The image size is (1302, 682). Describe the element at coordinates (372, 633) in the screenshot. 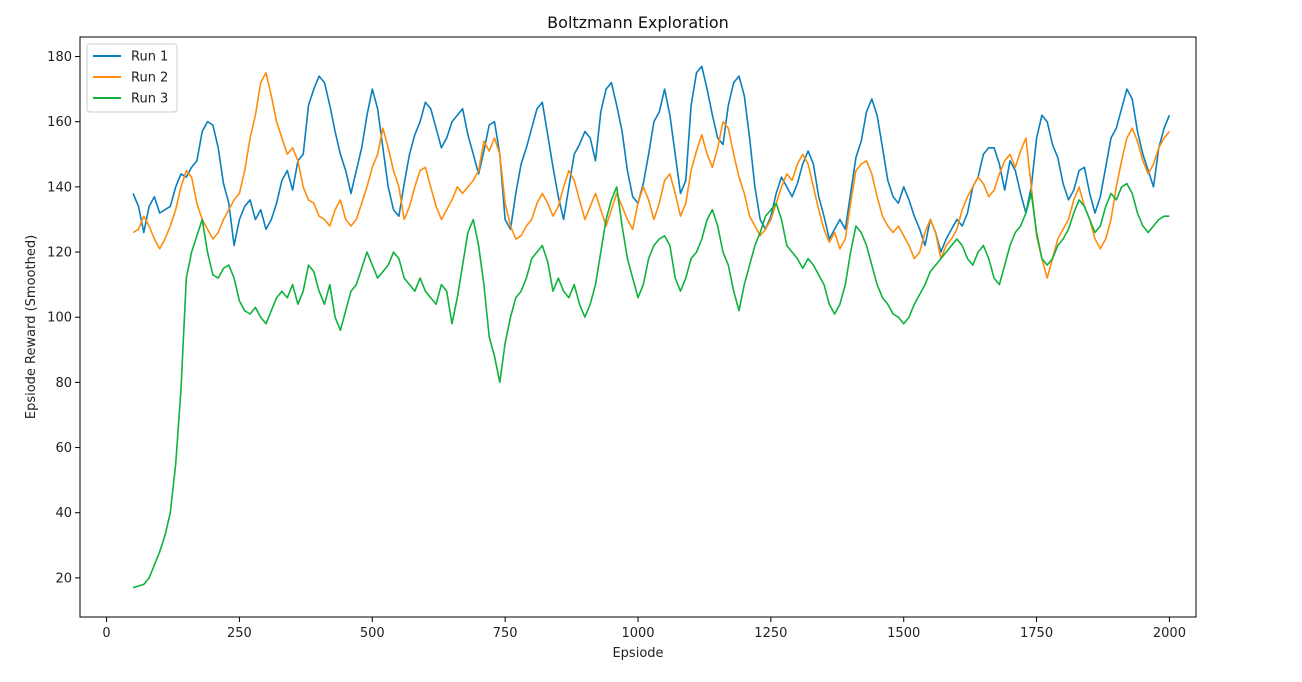

I see `x-tick-label: 500` at that location.